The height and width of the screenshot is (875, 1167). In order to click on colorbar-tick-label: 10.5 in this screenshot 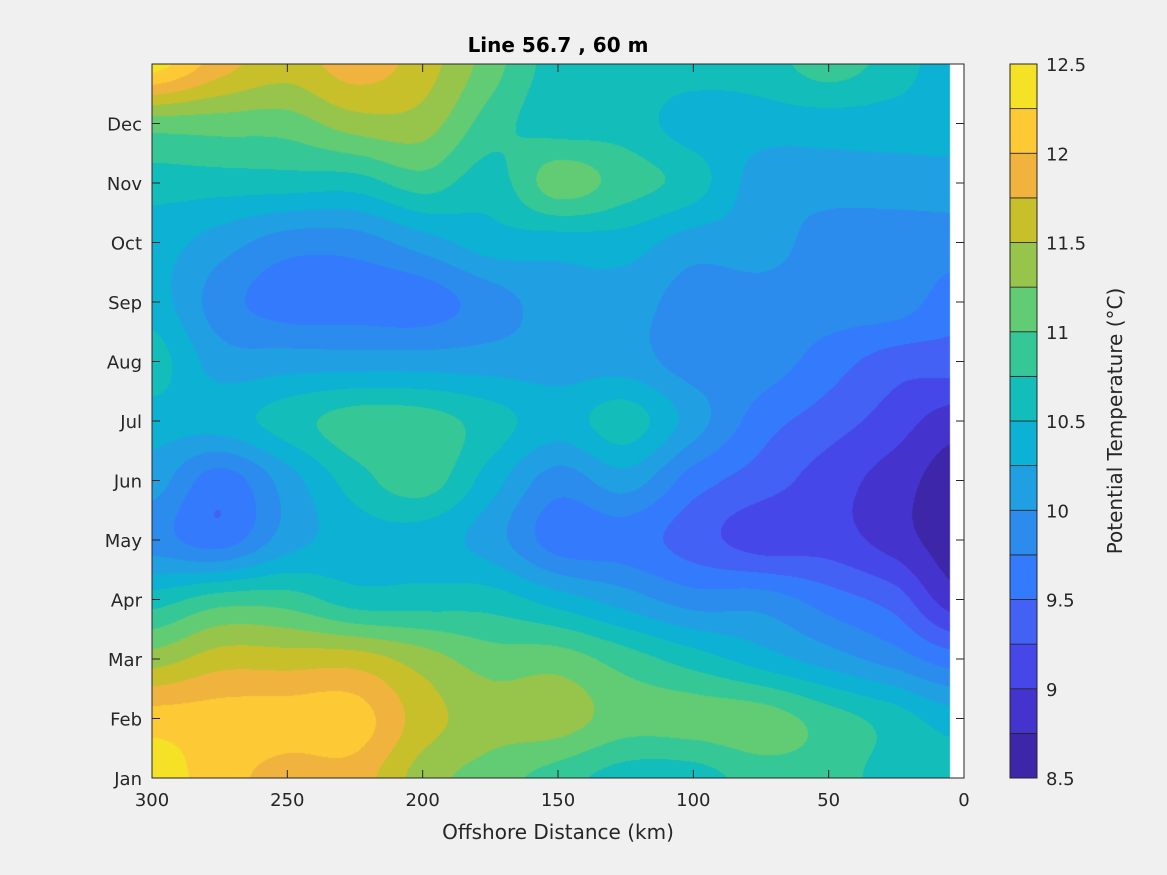, I will do `click(1066, 422)`.